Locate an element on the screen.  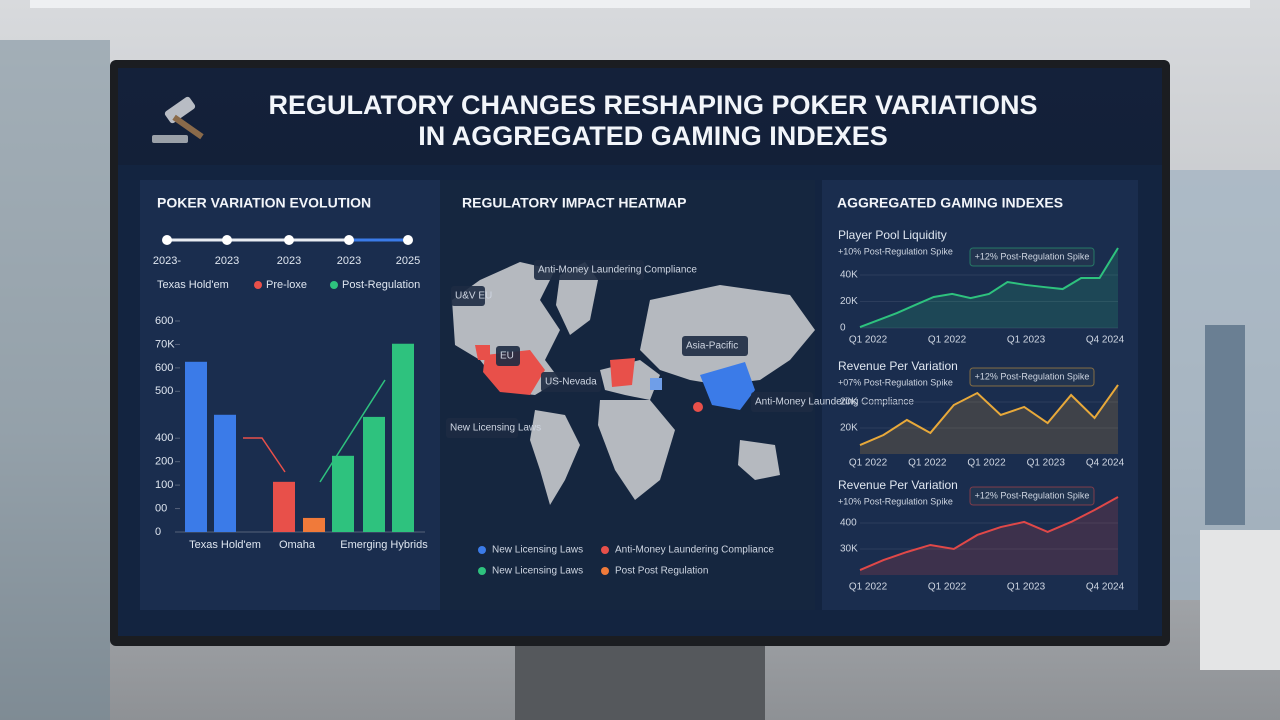
x-tick-label: Emerging Hybrids is located at coordinates (384, 545).